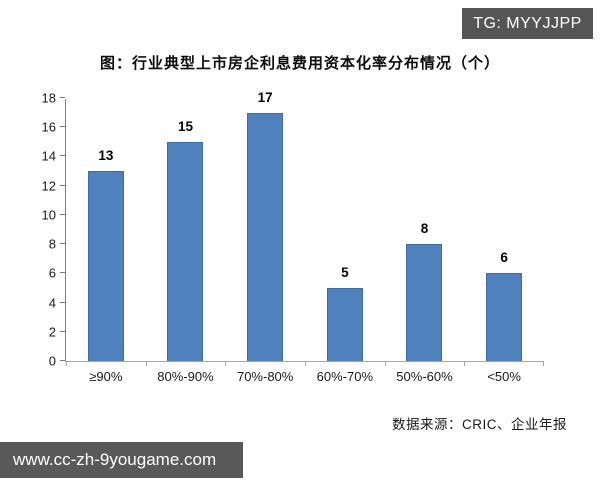 The height and width of the screenshot is (480, 600). What do you see at coordinates (504, 317) in the screenshot?
I see `bar-<50%` at bounding box center [504, 317].